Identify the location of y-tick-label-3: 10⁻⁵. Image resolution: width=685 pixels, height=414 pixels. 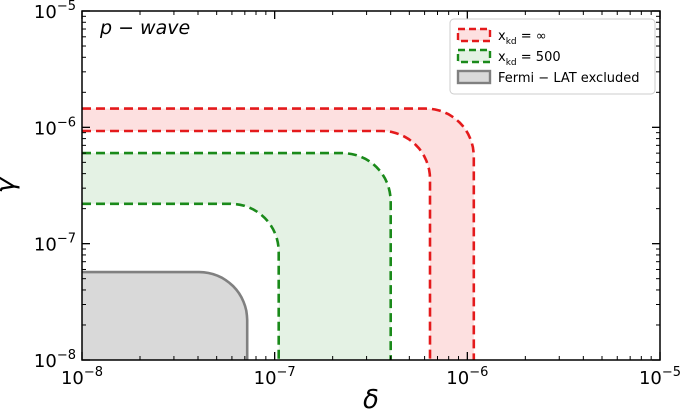
(55, 11).